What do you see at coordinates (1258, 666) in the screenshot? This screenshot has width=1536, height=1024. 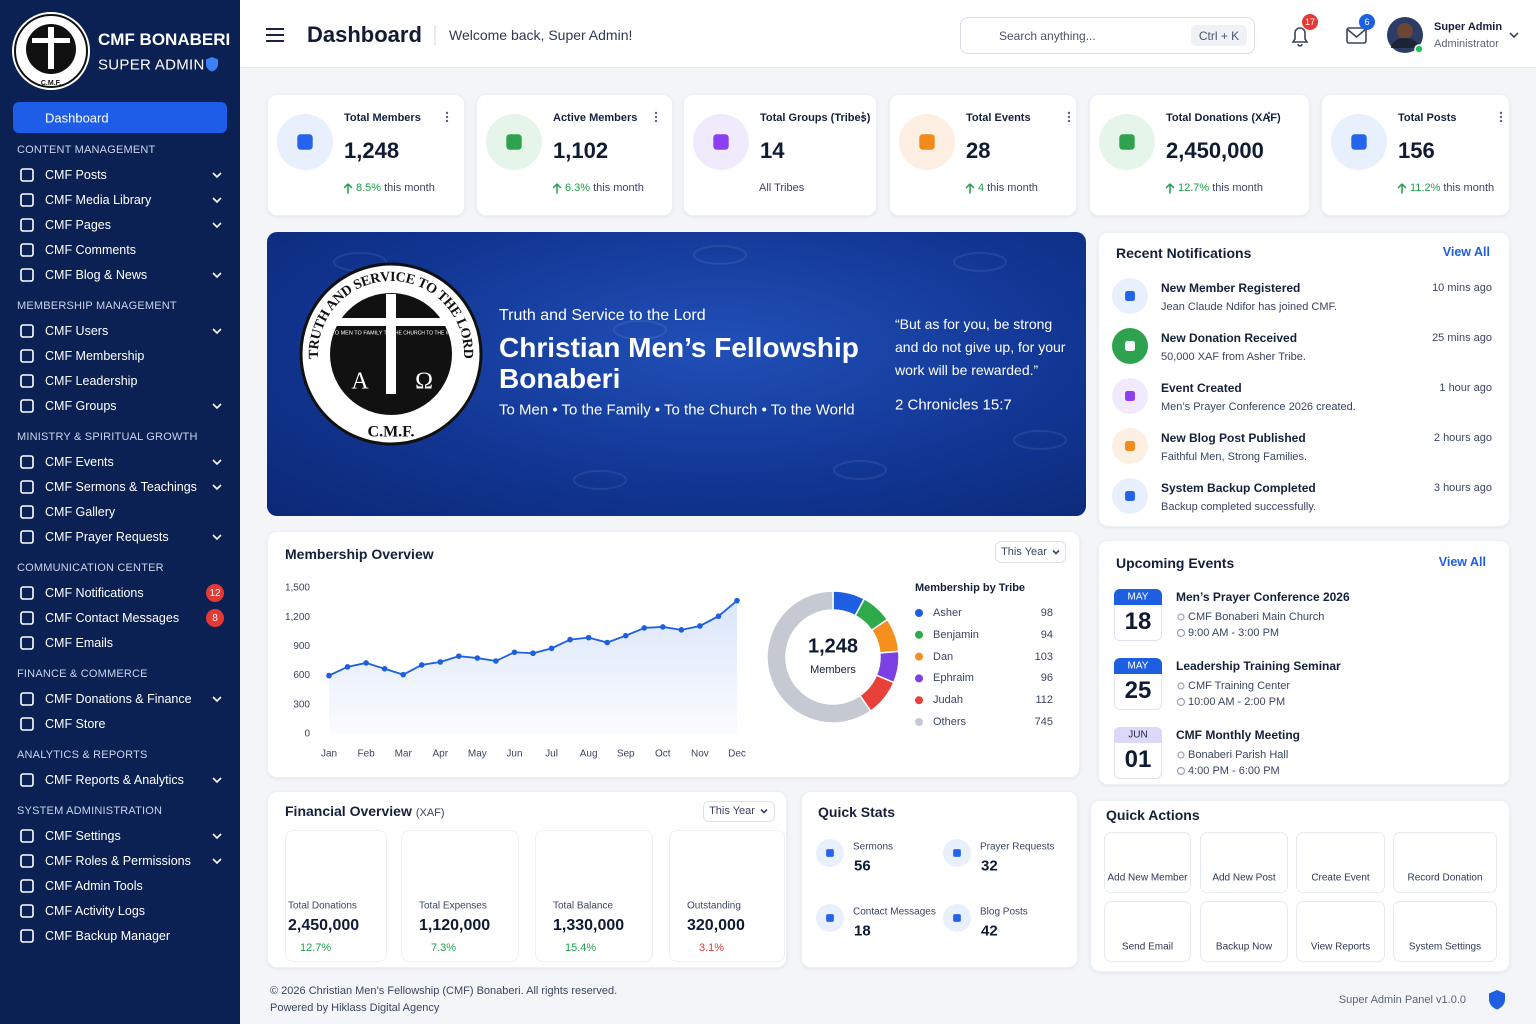 I see `event-title: Leadership Training Seminar` at bounding box center [1258, 666].